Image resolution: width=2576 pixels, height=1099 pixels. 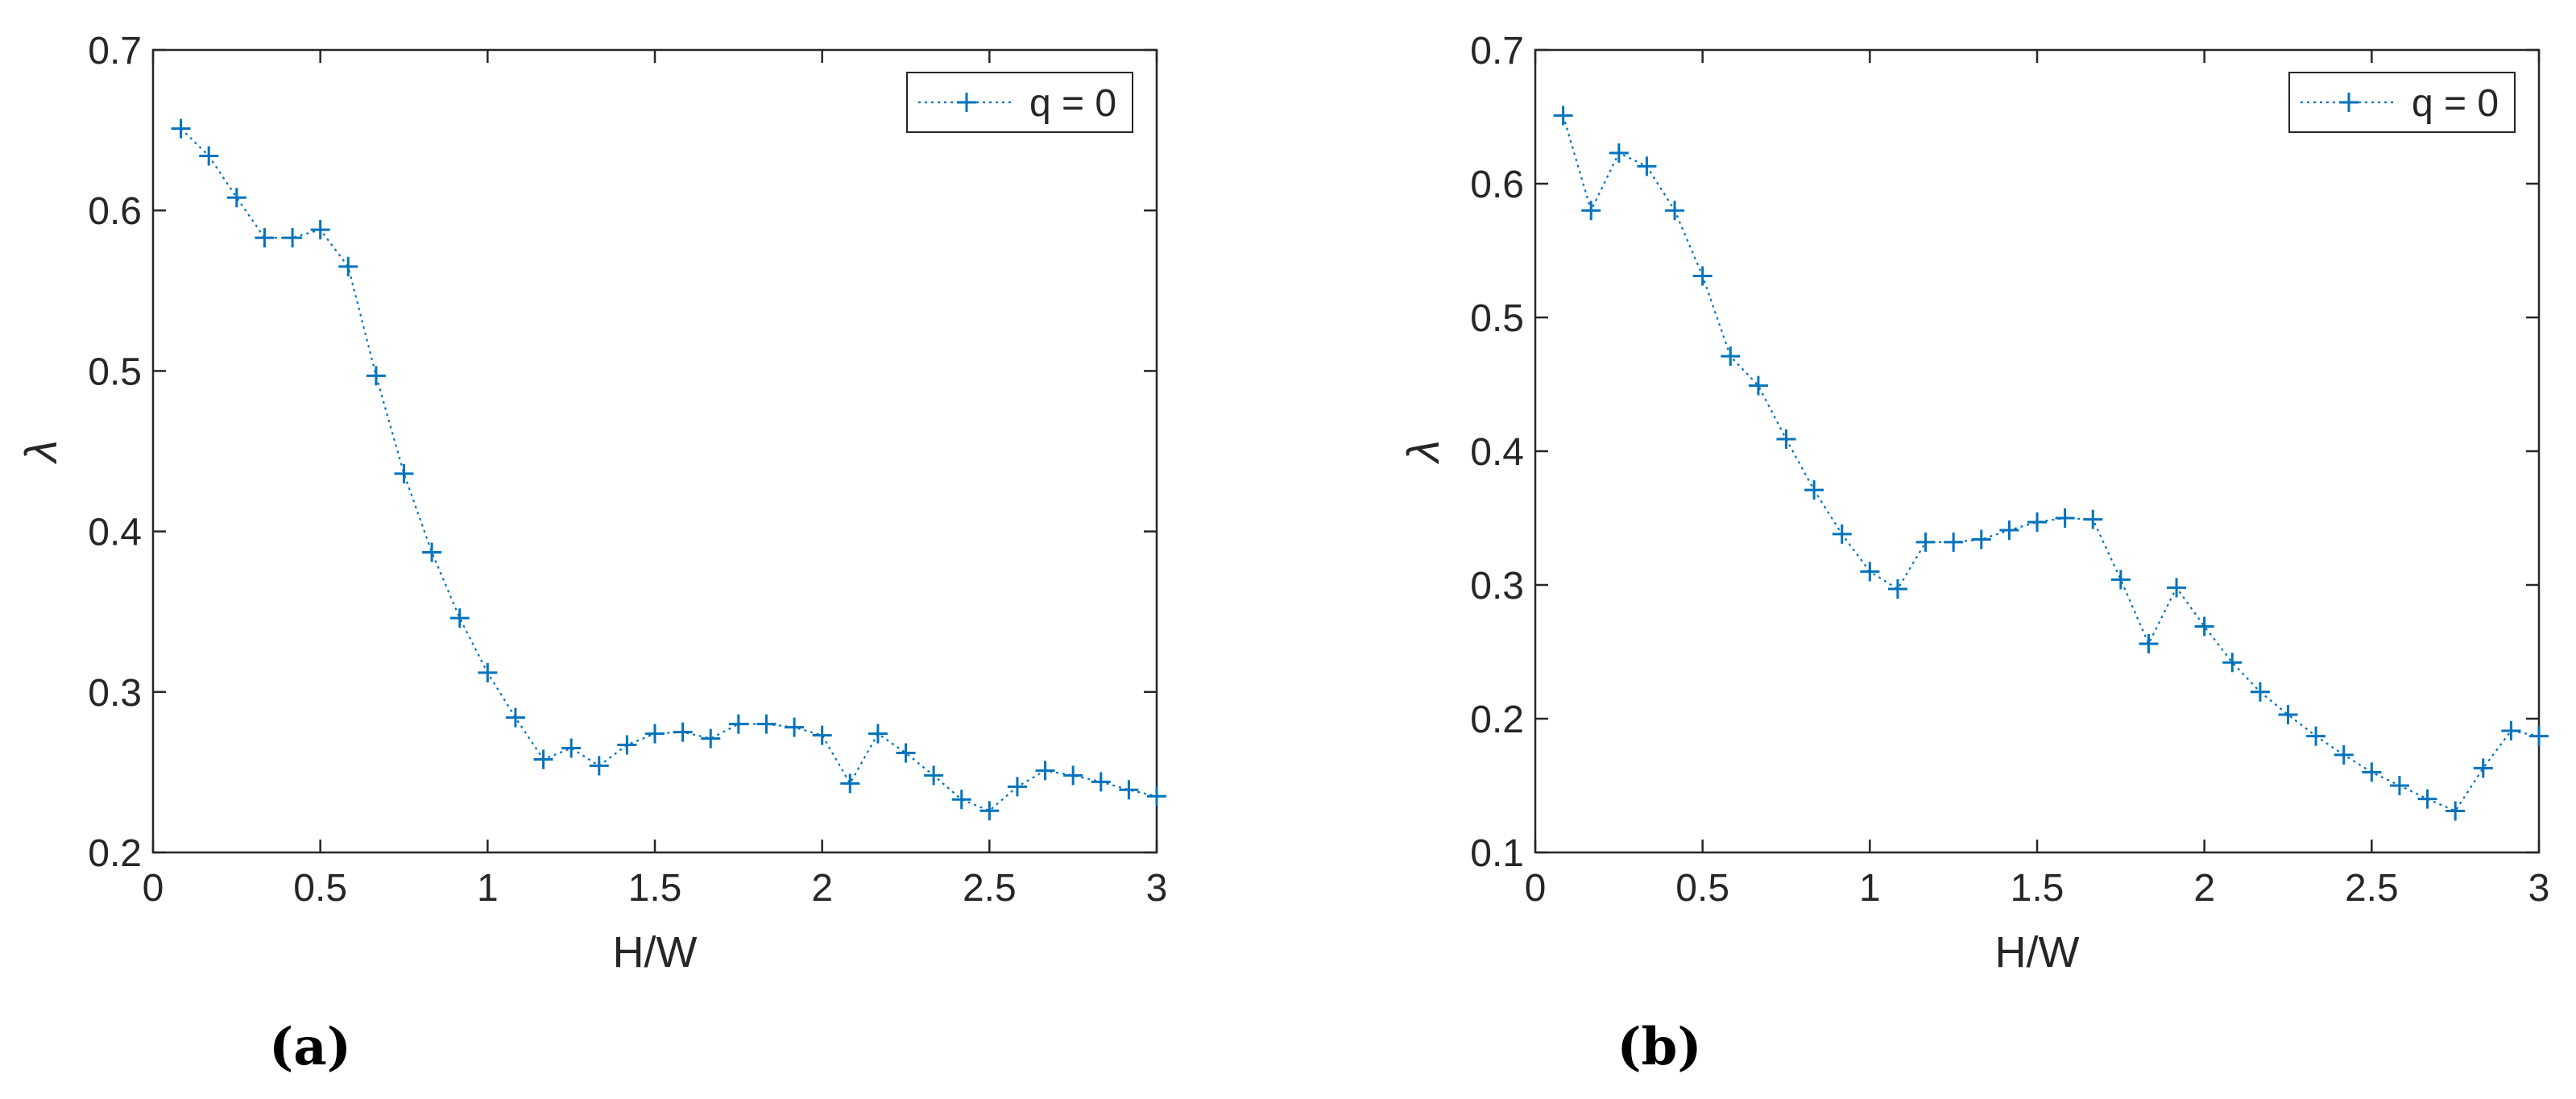 What do you see at coordinates (1497, 853) in the screenshot?
I see `y-tick-label: 0.1` at bounding box center [1497, 853].